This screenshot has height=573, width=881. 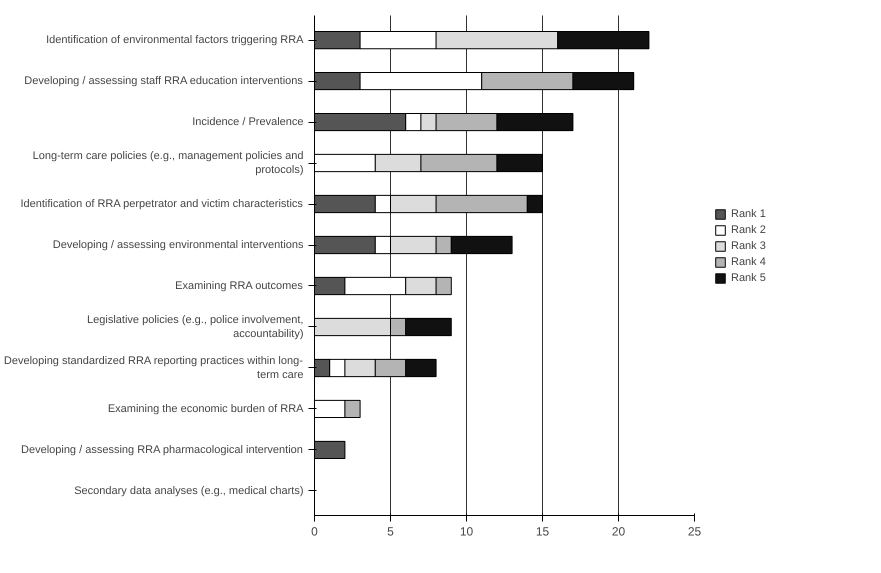 What do you see at coordinates (748, 246) in the screenshot?
I see `legend-label: Rank 3` at bounding box center [748, 246].